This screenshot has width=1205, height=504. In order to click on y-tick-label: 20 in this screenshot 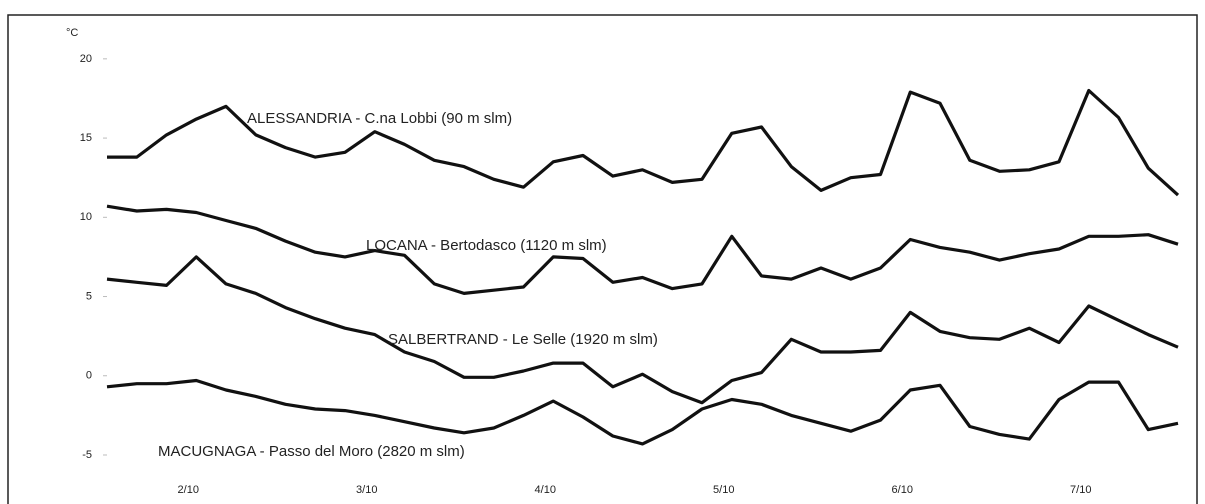, I will do `click(86, 59)`.